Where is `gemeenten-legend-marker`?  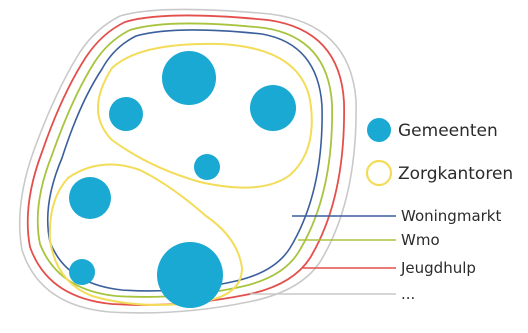
gemeenten-legend-marker is located at coordinates (379, 130).